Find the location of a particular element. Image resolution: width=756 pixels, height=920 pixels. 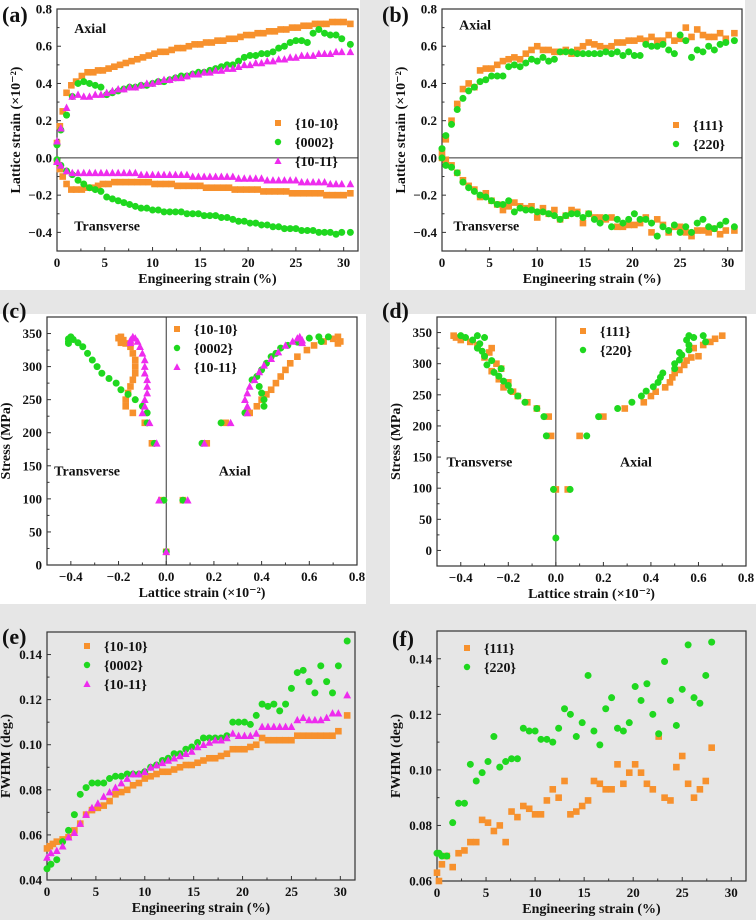

y-tick-label: 0.08 is located at coordinates (420, 825).